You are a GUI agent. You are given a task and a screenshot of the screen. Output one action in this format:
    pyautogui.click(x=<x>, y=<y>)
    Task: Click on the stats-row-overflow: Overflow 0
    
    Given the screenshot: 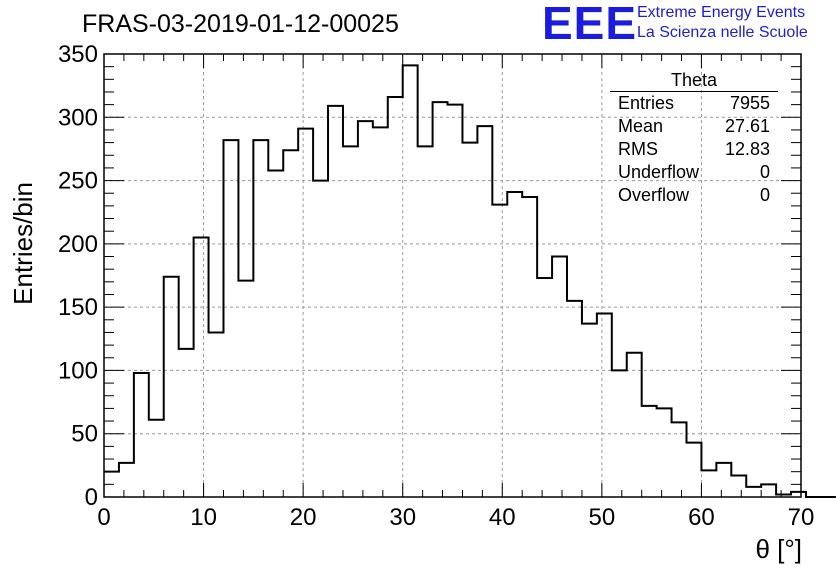 What is the action you would take?
    pyautogui.click(x=694, y=195)
    